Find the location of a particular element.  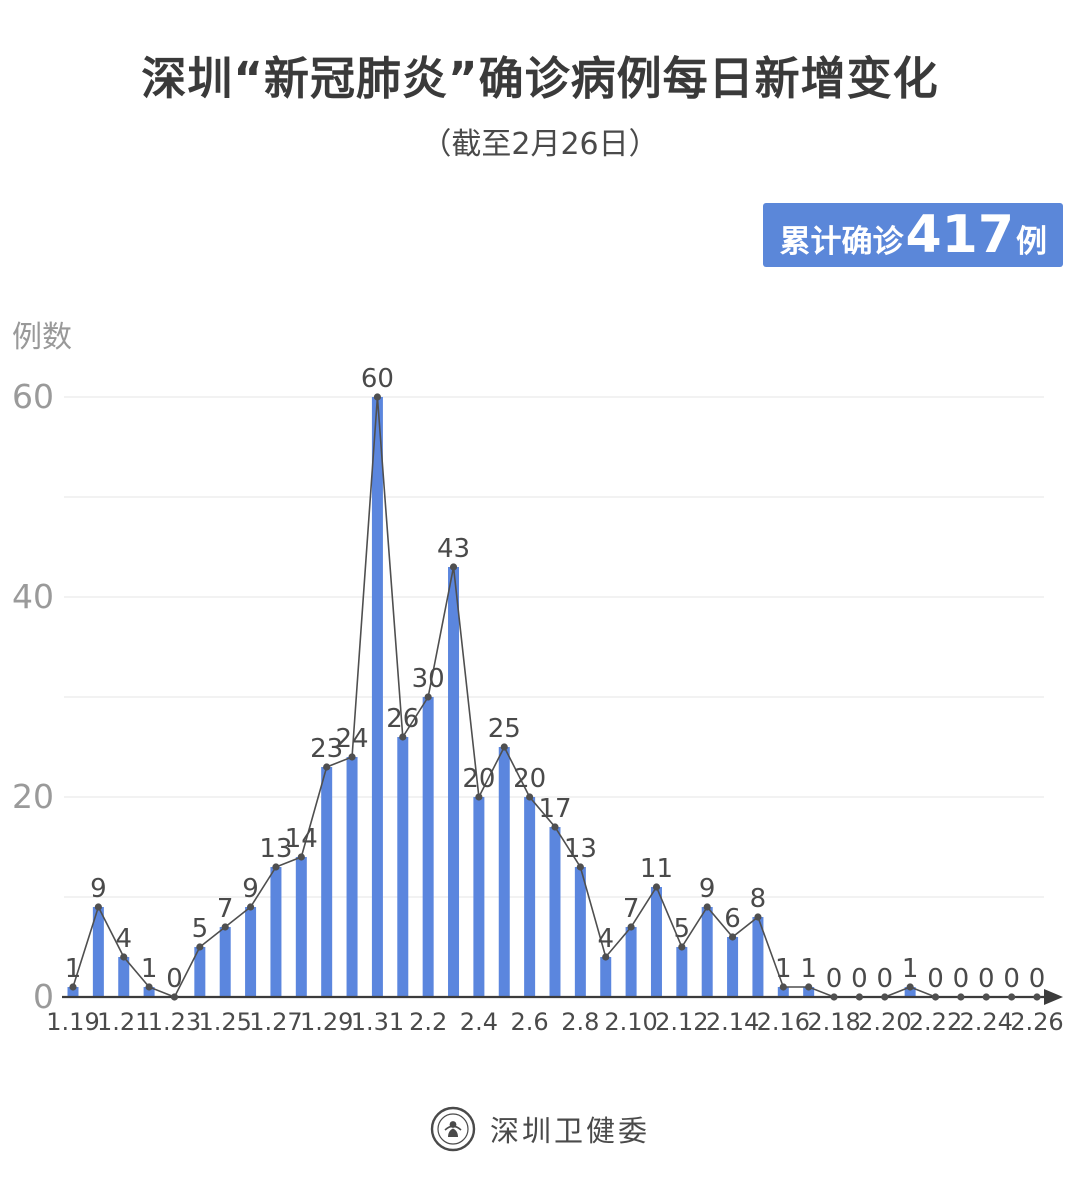

value-label: 17 is located at coordinates (554, 809).